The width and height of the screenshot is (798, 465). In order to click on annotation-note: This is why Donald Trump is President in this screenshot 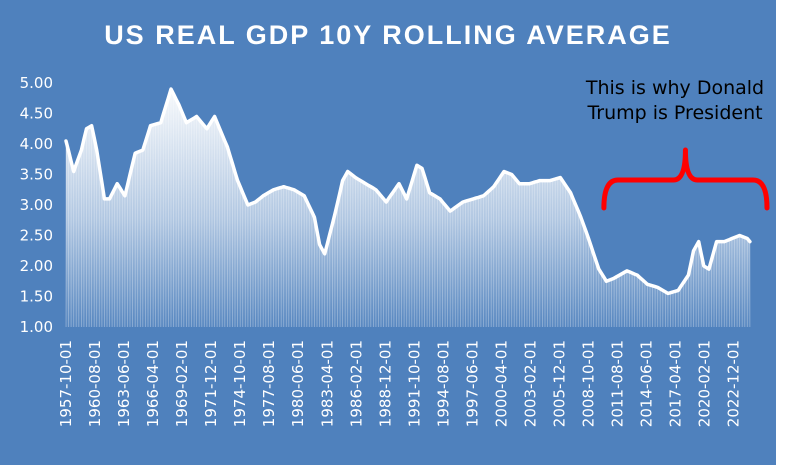, I will do `click(675, 101)`.